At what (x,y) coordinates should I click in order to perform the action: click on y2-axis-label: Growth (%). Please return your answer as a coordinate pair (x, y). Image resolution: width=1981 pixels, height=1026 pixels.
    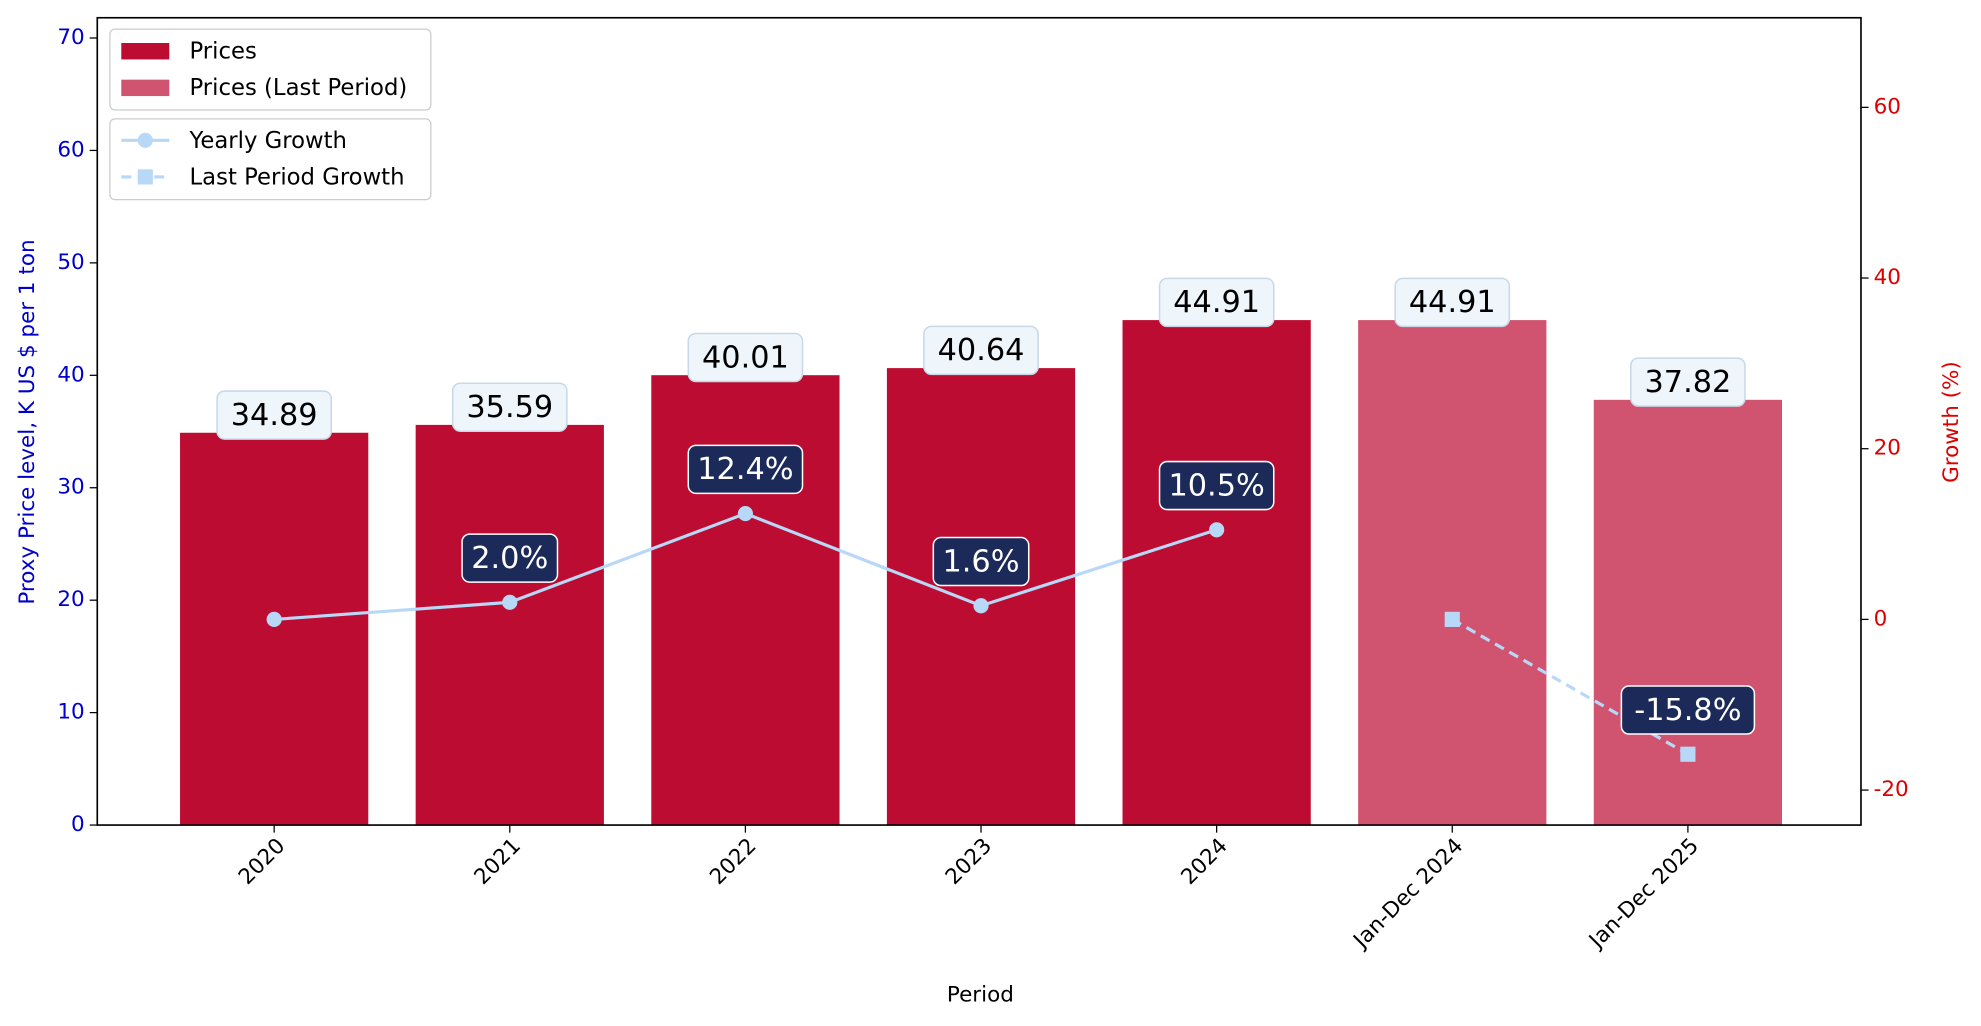
    Looking at the image, I should click on (1951, 422).